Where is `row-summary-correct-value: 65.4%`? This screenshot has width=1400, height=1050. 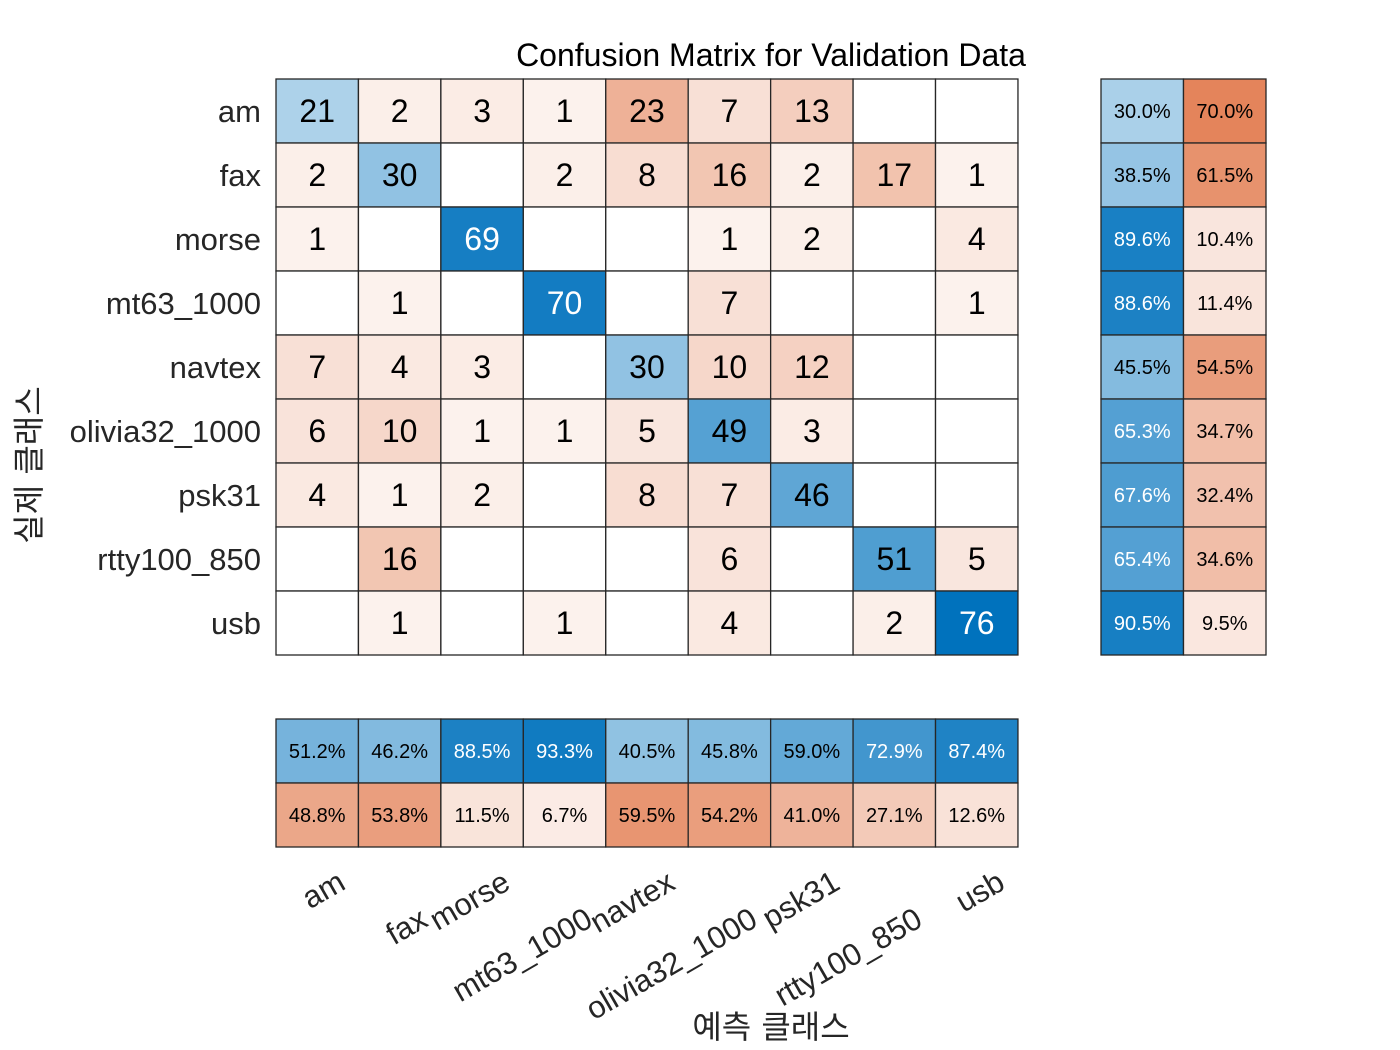 row-summary-correct-value: 65.4% is located at coordinates (1142, 560).